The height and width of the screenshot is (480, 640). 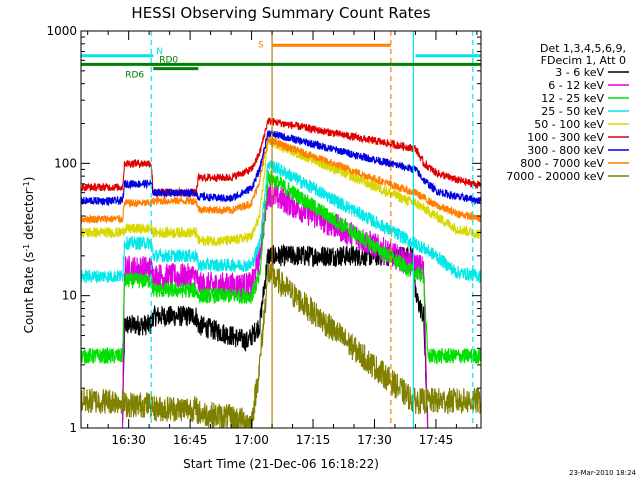 What do you see at coordinates (134, 76) in the screenshot?
I see `flag-label-rd6: RD6` at bounding box center [134, 76].